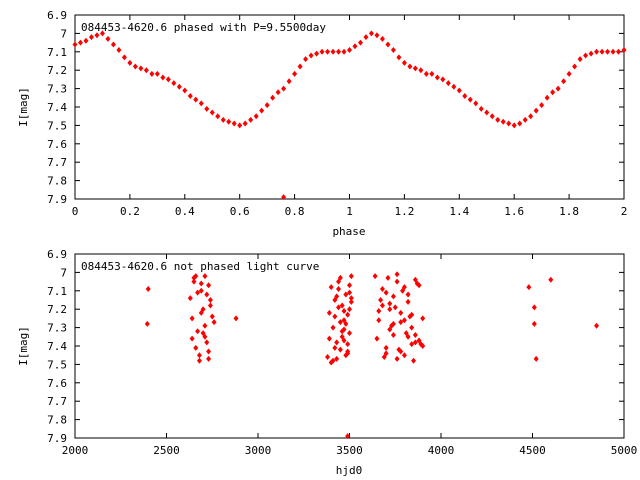  I want to click on x-tick-label: 2, so click(624, 211).